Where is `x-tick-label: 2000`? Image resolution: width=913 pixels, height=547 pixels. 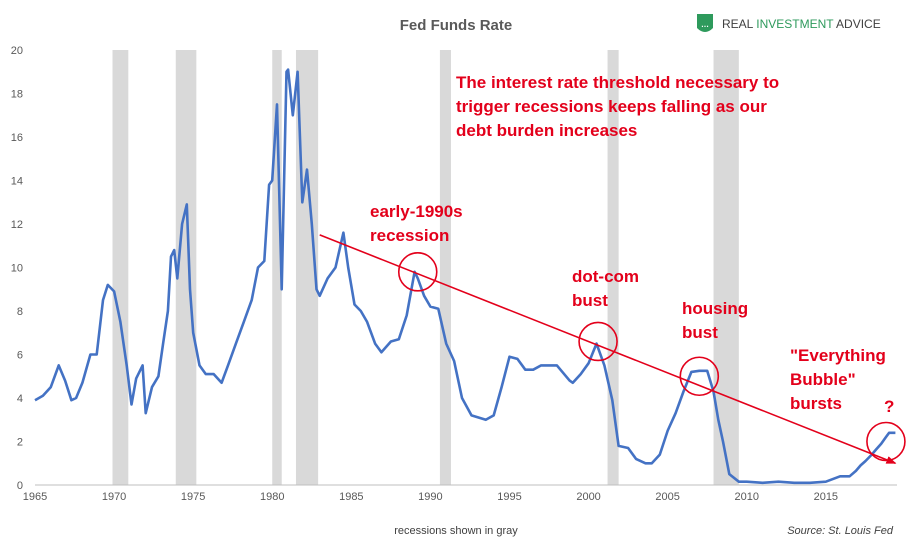 x-tick-label: 2000 is located at coordinates (588, 497).